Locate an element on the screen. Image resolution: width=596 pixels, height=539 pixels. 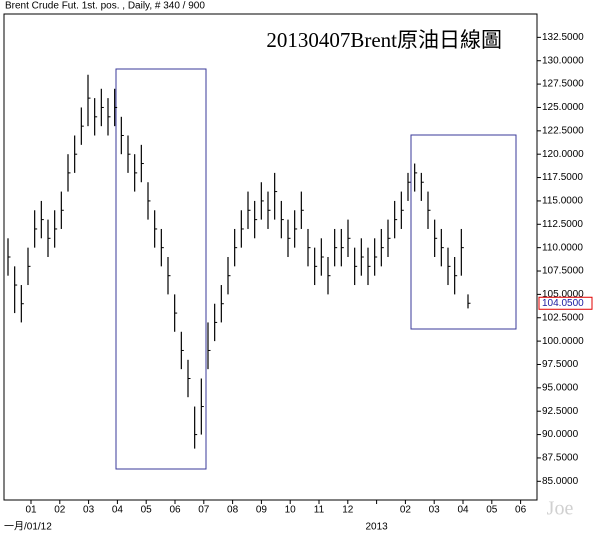
year-label: 2013 is located at coordinates (376, 527).